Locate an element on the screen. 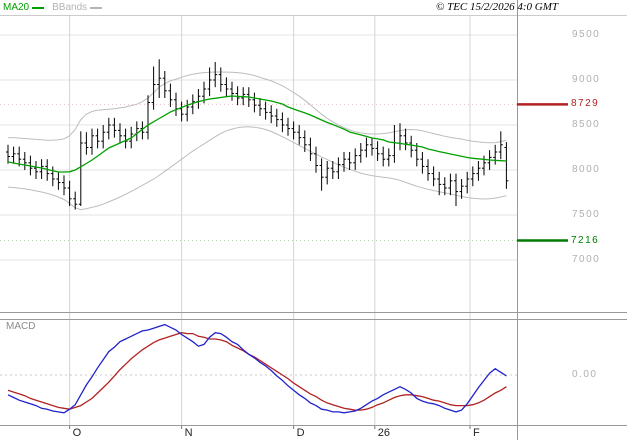 The width and height of the screenshot is (627, 440). price-tick-label: 9500 is located at coordinates (586, 34).